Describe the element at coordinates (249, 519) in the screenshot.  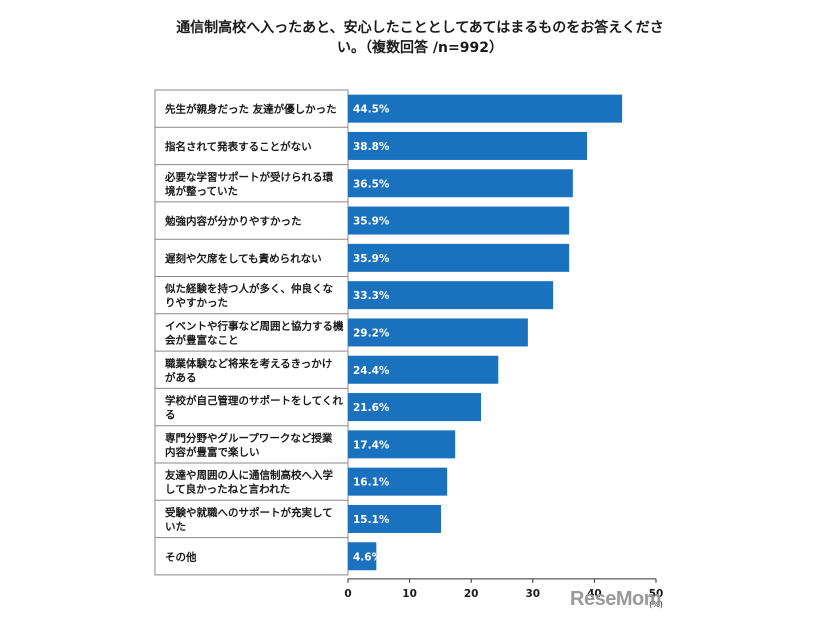
I see `category-label: 受験や就職へのサポートが充実していた` at that location.